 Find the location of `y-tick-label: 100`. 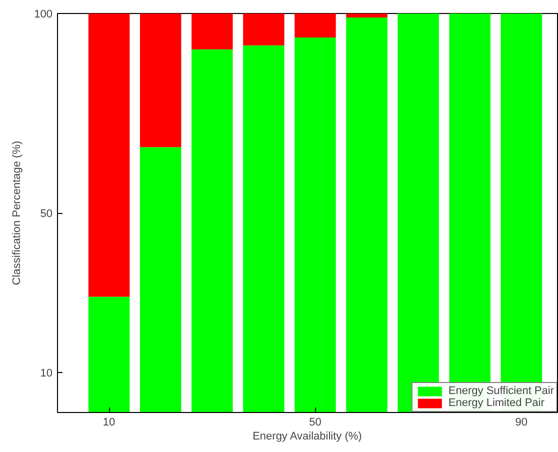

y-tick-label: 100 is located at coordinates (43, 14).